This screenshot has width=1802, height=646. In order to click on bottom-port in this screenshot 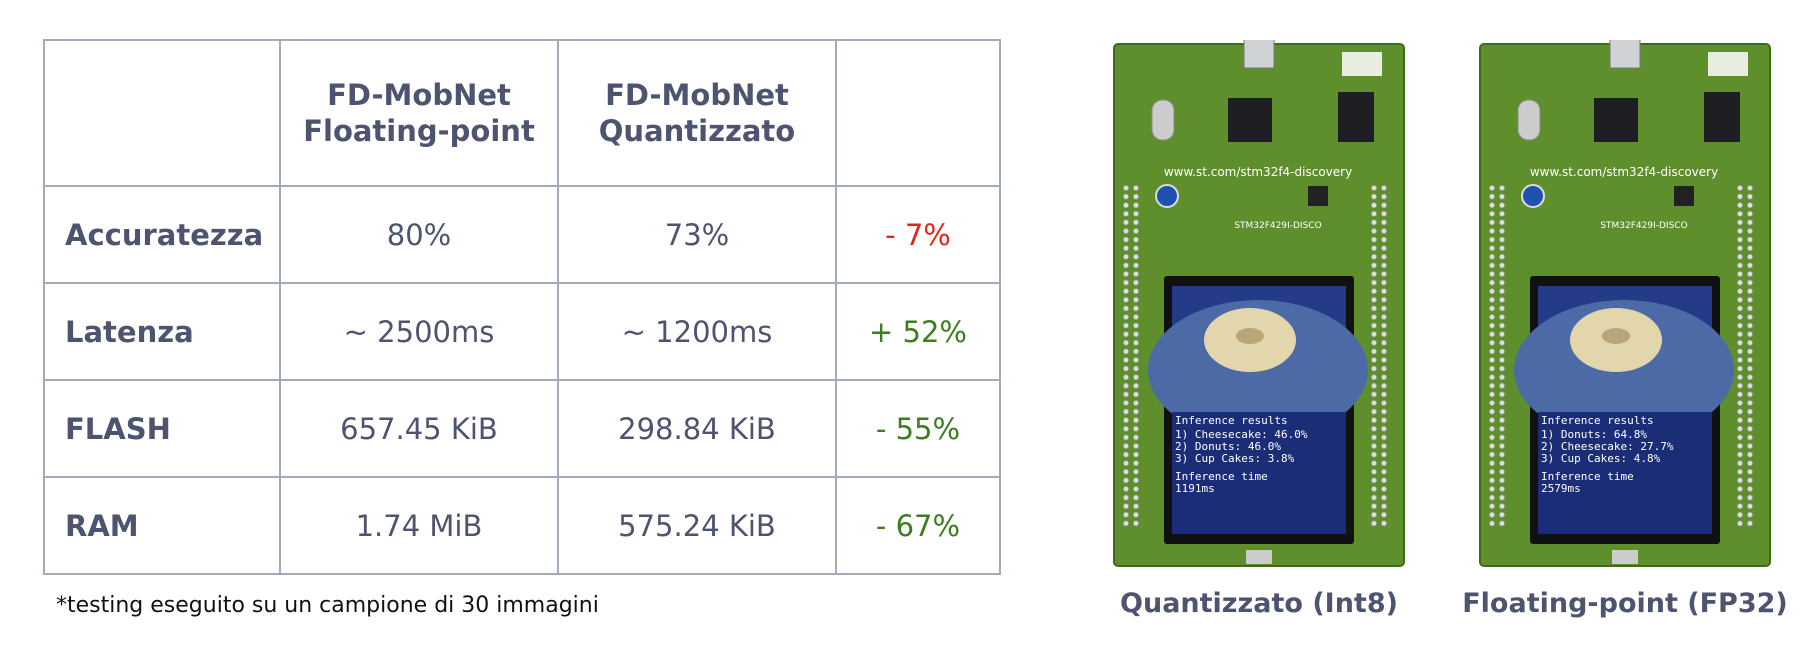, I will do `click(1625, 557)`.